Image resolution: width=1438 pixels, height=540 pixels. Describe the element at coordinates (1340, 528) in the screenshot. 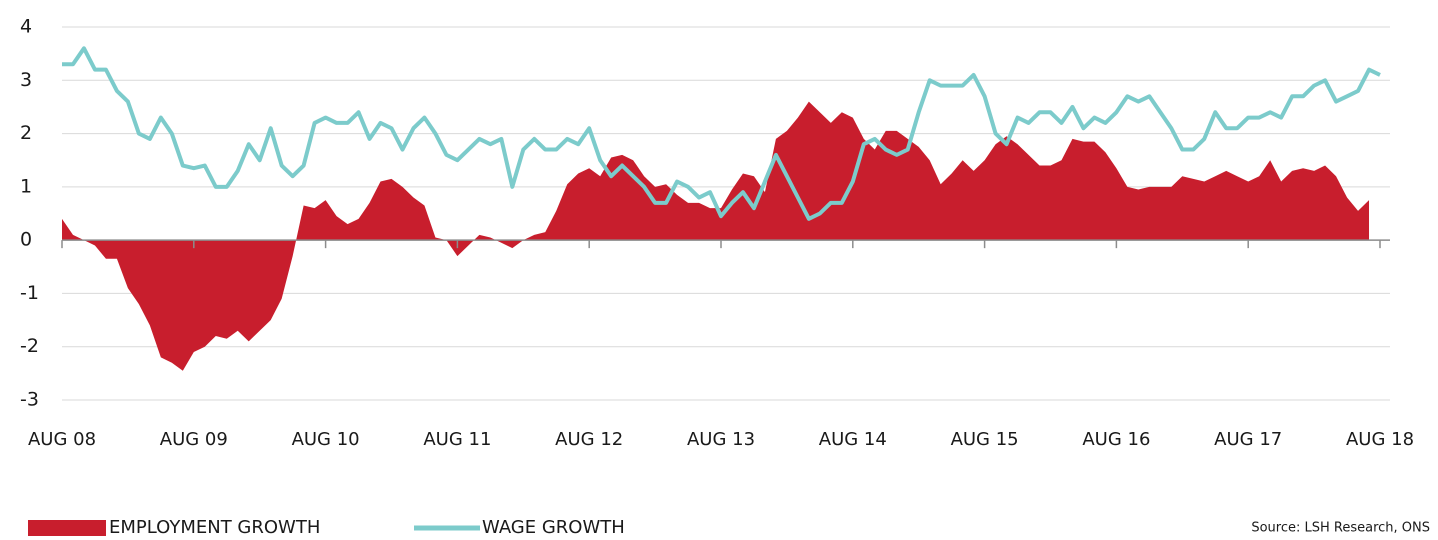

I see `source-note: Source: LSH Research, ONS` at that location.